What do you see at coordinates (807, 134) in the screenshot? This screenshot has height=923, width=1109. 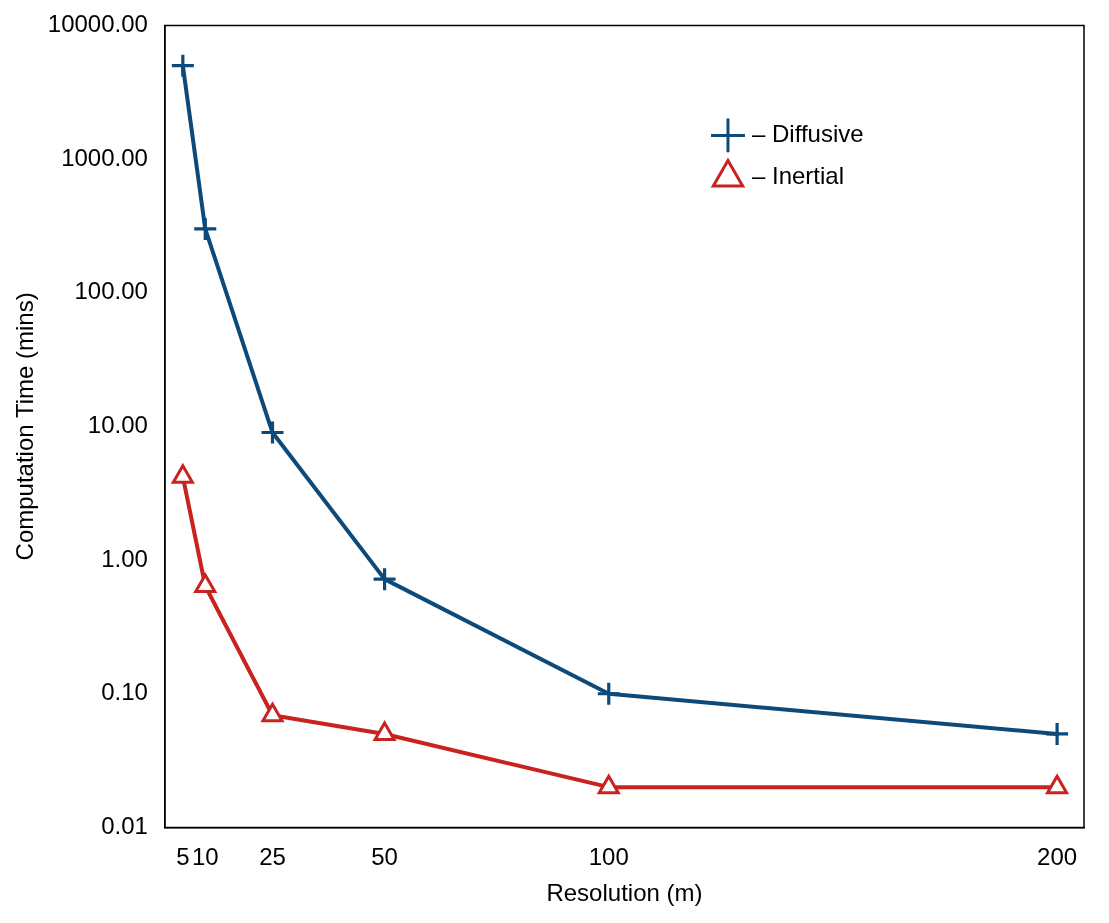 I see `legend-label: – Diffusive` at bounding box center [807, 134].